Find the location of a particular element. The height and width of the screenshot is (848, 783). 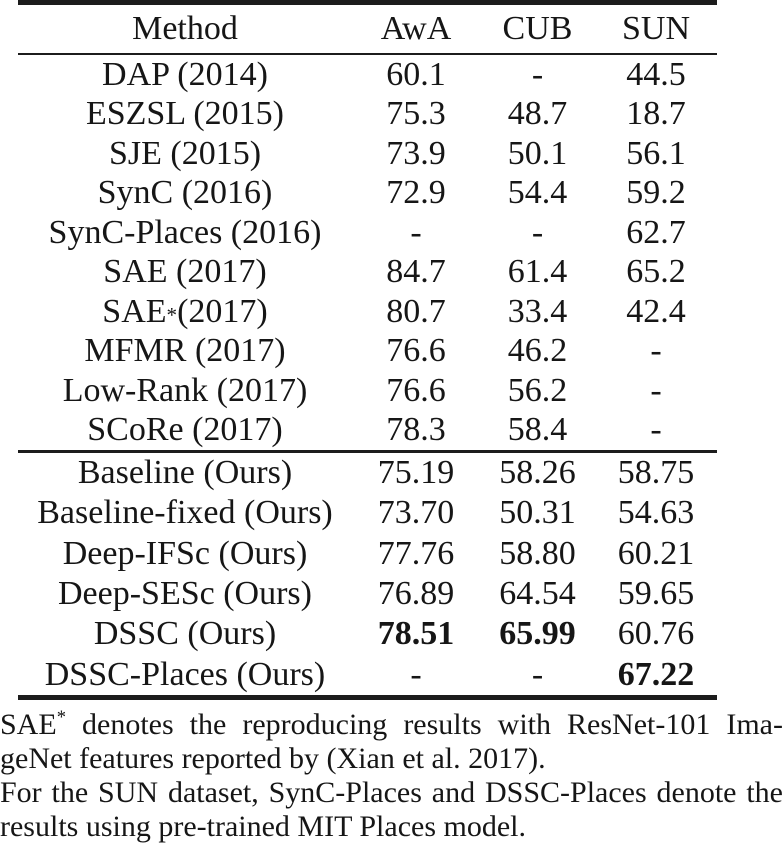

cub-cell: 46.2 is located at coordinates (537, 351).